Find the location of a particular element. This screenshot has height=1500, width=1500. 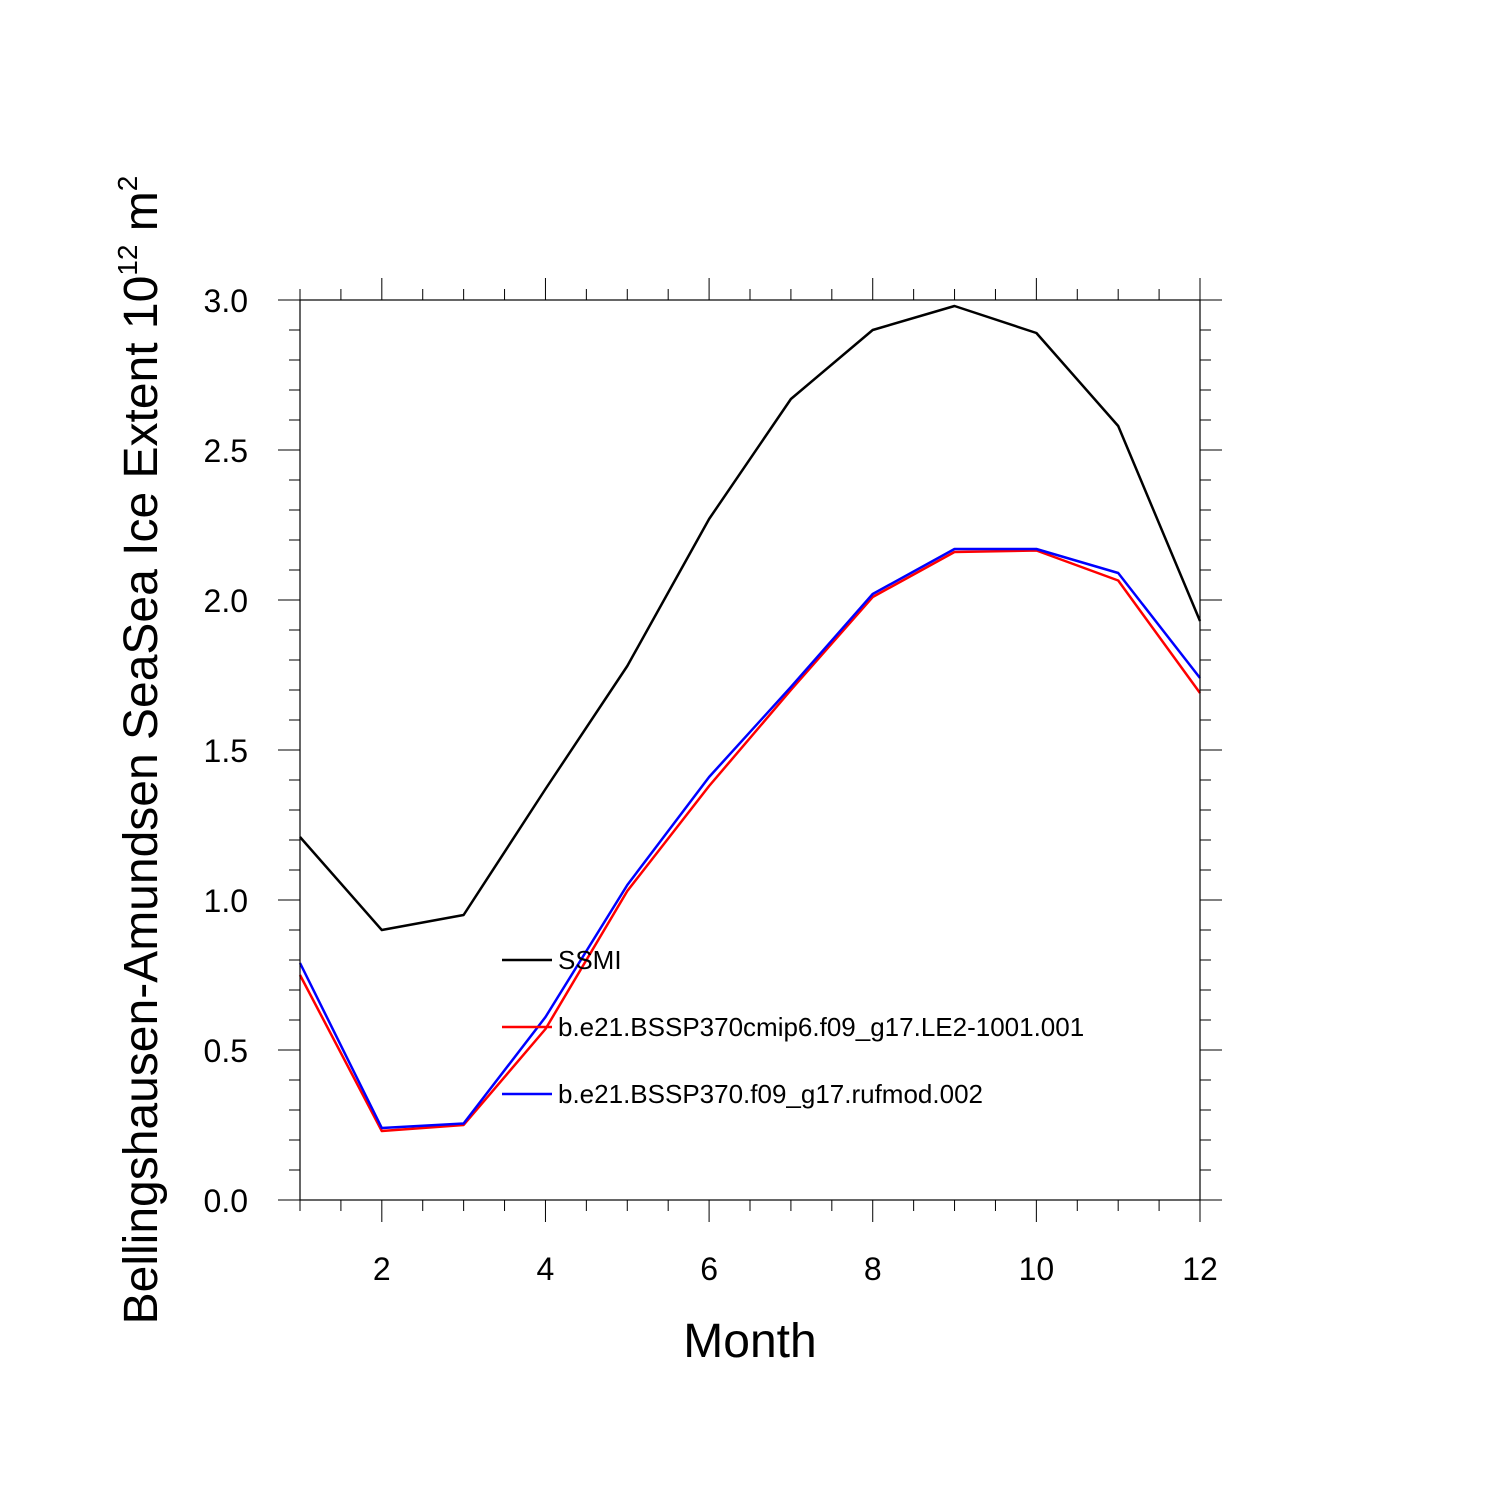

y-tick-label: 0.0 is located at coordinates (226, 1201).